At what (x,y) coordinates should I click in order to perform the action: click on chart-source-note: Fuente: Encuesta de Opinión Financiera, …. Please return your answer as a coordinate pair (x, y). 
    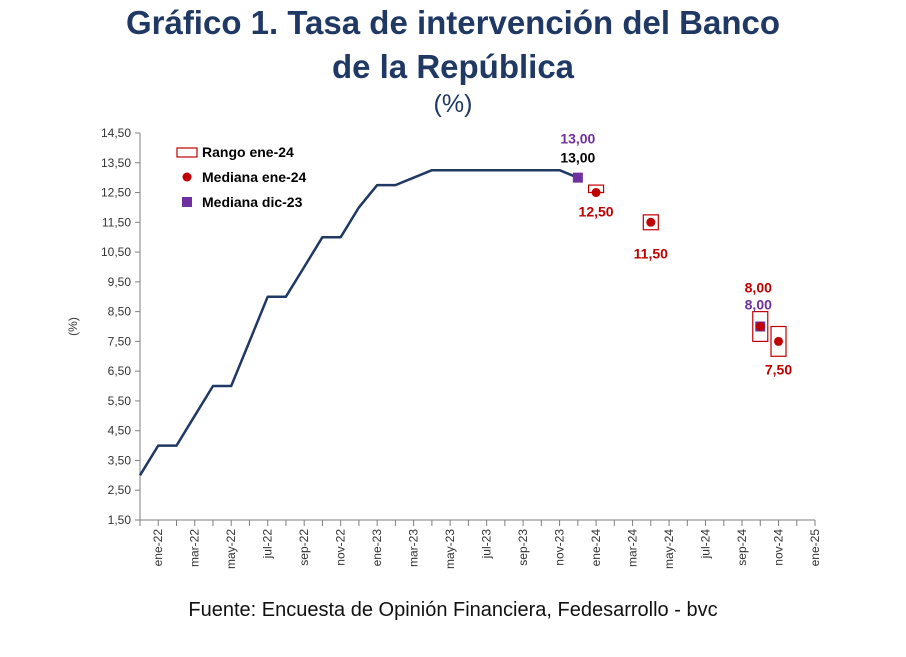
    Looking at the image, I should click on (453, 610).